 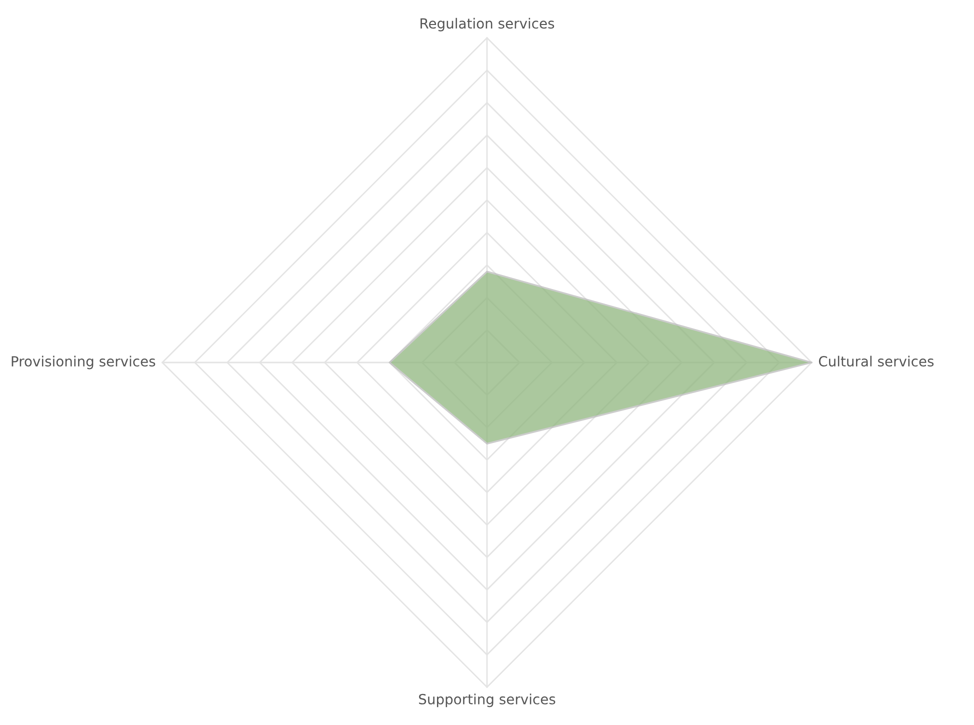 What do you see at coordinates (487, 25) in the screenshot?
I see `spoke-label: Regulation services` at bounding box center [487, 25].